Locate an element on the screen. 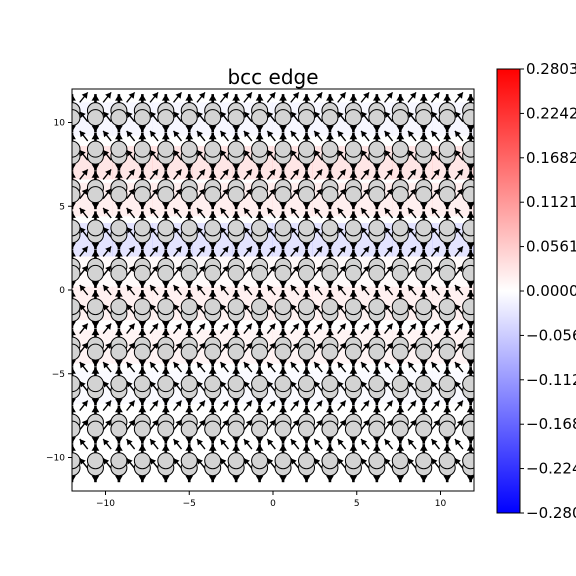  colorbar-tick-label: 0.0561 is located at coordinates (551, 247).